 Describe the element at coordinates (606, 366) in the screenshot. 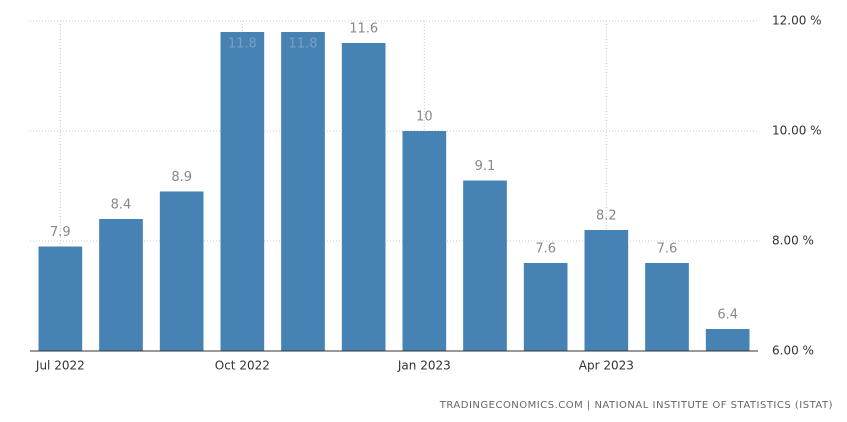

I see `x-tick-label: Apr 2023` at that location.